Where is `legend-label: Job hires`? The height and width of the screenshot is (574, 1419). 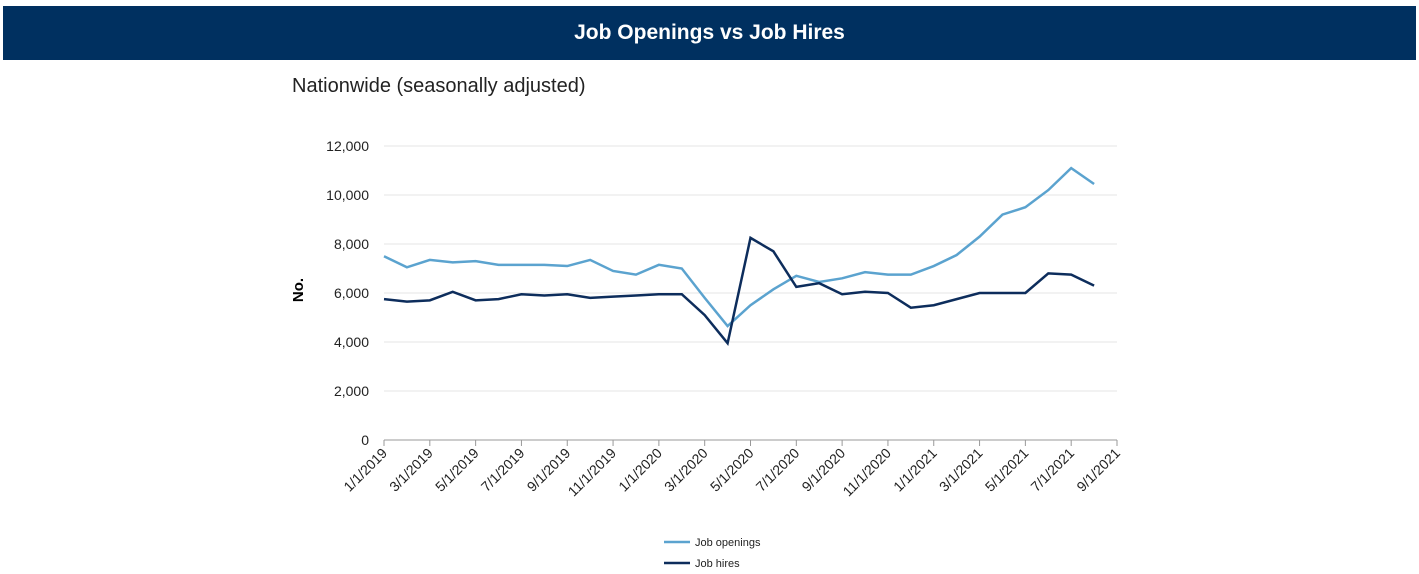
legend-label: Job hires is located at coordinates (717, 564).